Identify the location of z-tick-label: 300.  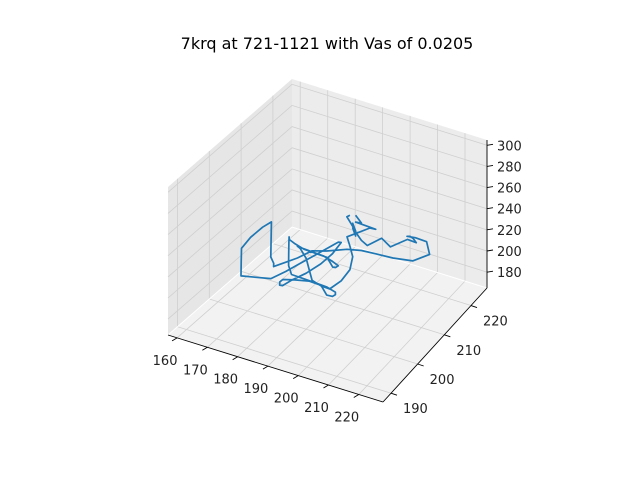
(509, 146).